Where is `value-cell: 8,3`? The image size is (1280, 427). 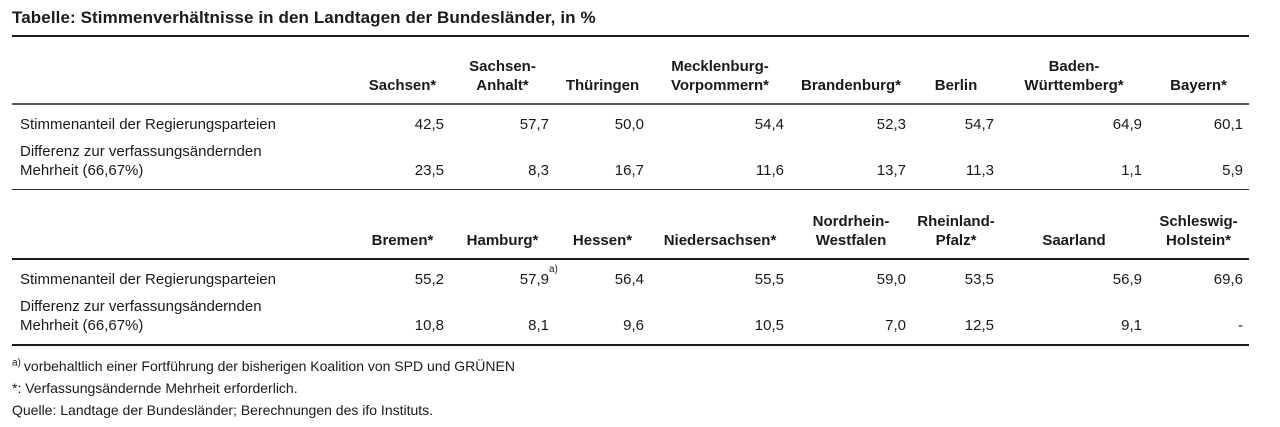
value-cell: 8,3 is located at coordinates (538, 170).